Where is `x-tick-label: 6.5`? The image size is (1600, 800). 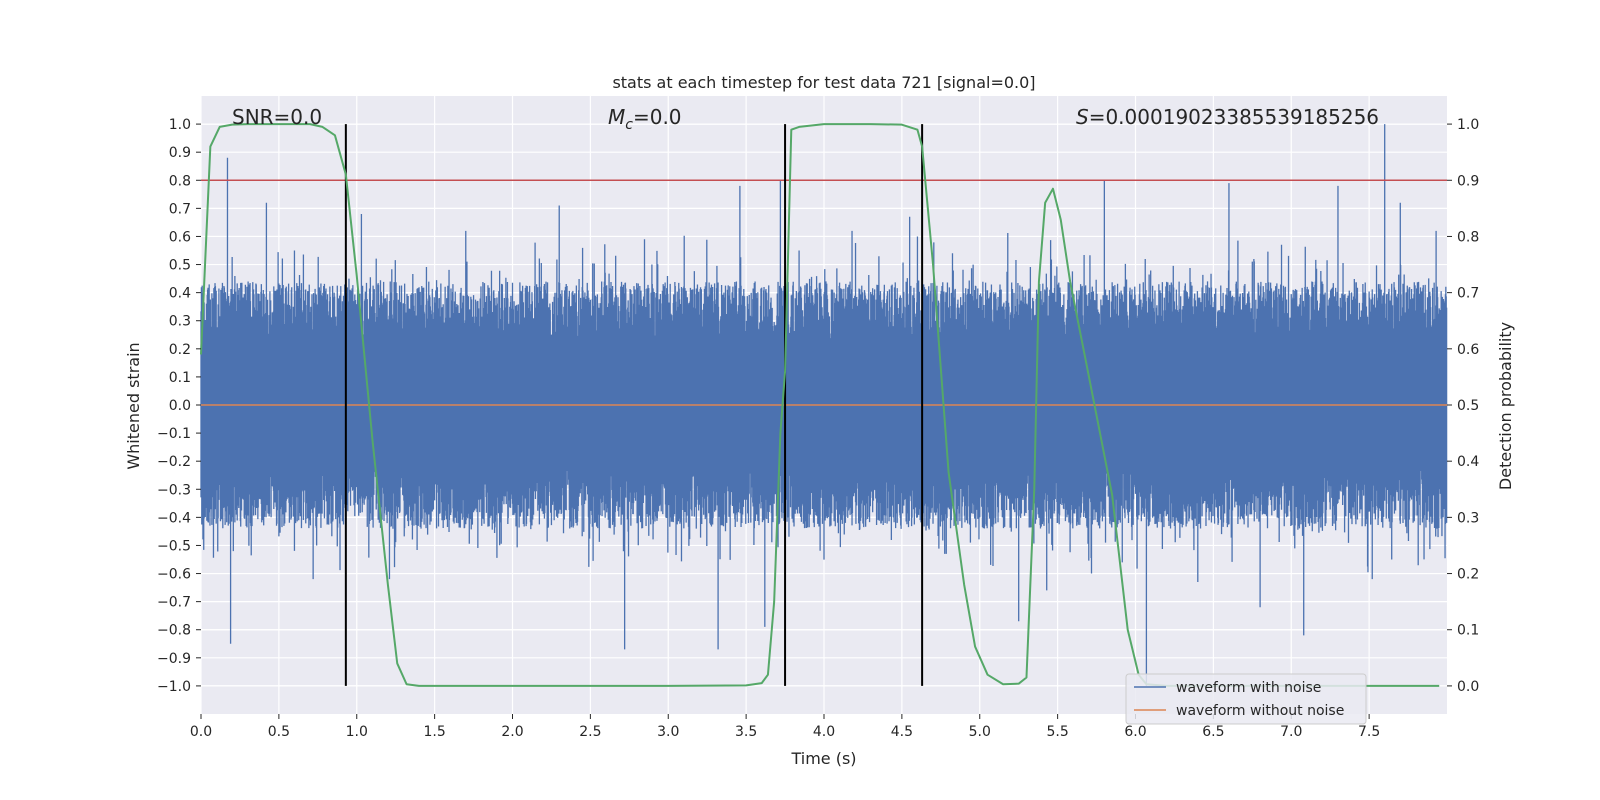 x-tick-label: 6.5 is located at coordinates (1213, 732).